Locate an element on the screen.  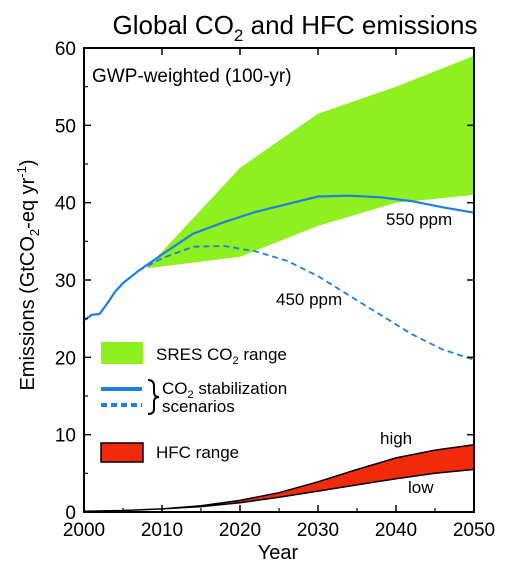
legend-hfc-label: HFC range is located at coordinates (197, 452).